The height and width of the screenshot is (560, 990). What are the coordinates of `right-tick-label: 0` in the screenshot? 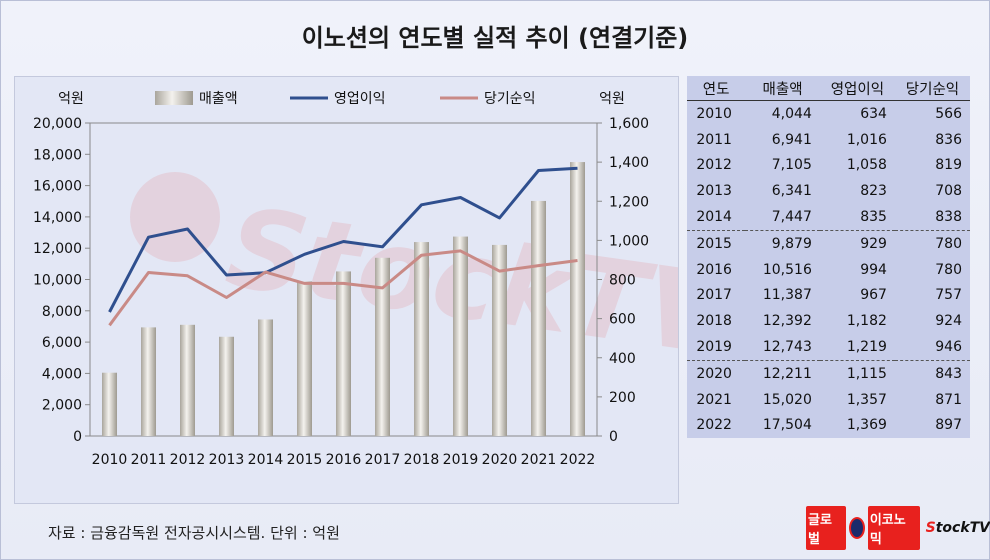 It's located at (613, 437).